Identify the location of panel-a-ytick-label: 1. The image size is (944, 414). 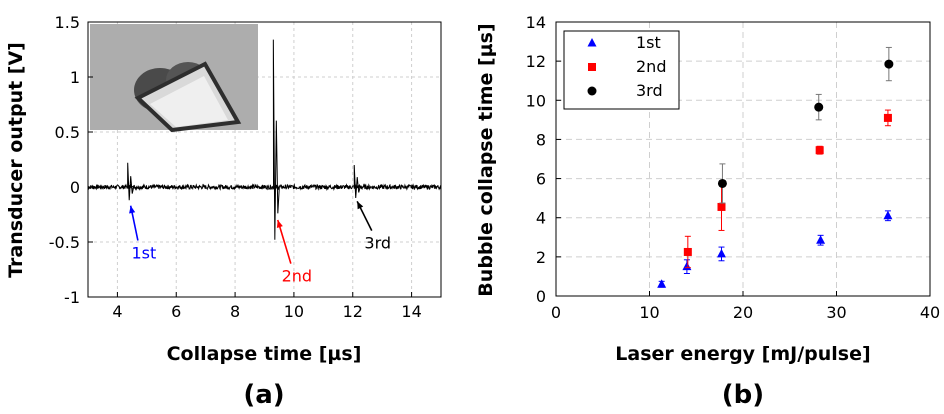
(75, 77).